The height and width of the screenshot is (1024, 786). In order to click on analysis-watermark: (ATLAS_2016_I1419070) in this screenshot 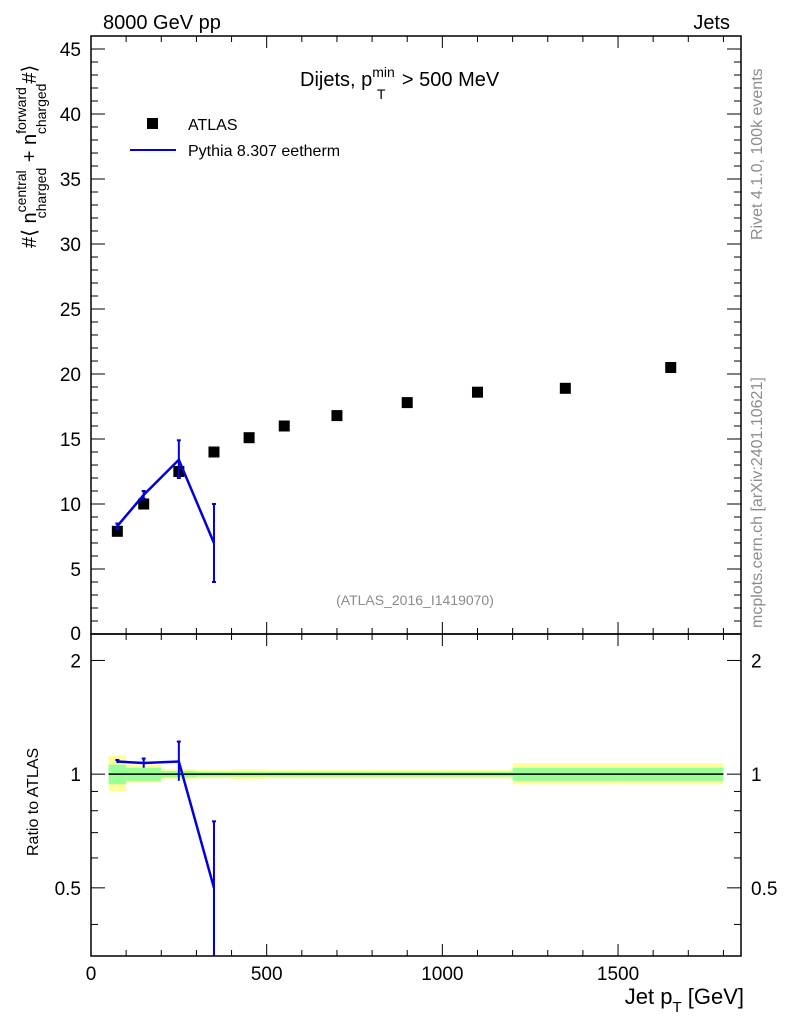, I will do `click(415, 600)`.